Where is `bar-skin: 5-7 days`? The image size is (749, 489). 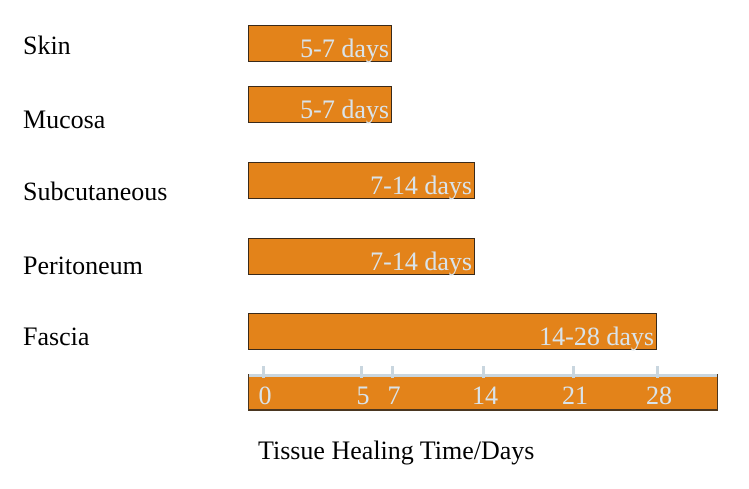
bar-skin: 5-7 days is located at coordinates (320, 44).